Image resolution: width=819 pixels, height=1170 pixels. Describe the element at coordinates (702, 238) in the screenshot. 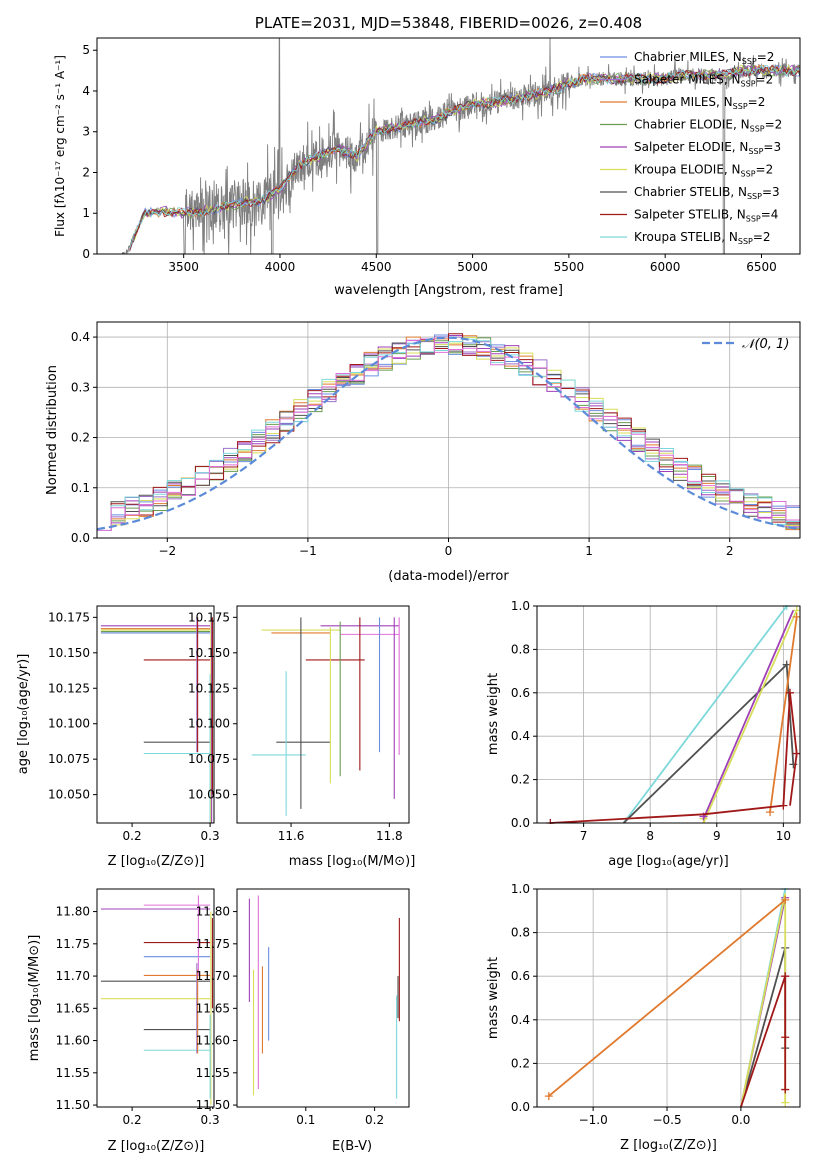

I see `legend-entry: Kroupa STELIB, NSSP=2` at that location.